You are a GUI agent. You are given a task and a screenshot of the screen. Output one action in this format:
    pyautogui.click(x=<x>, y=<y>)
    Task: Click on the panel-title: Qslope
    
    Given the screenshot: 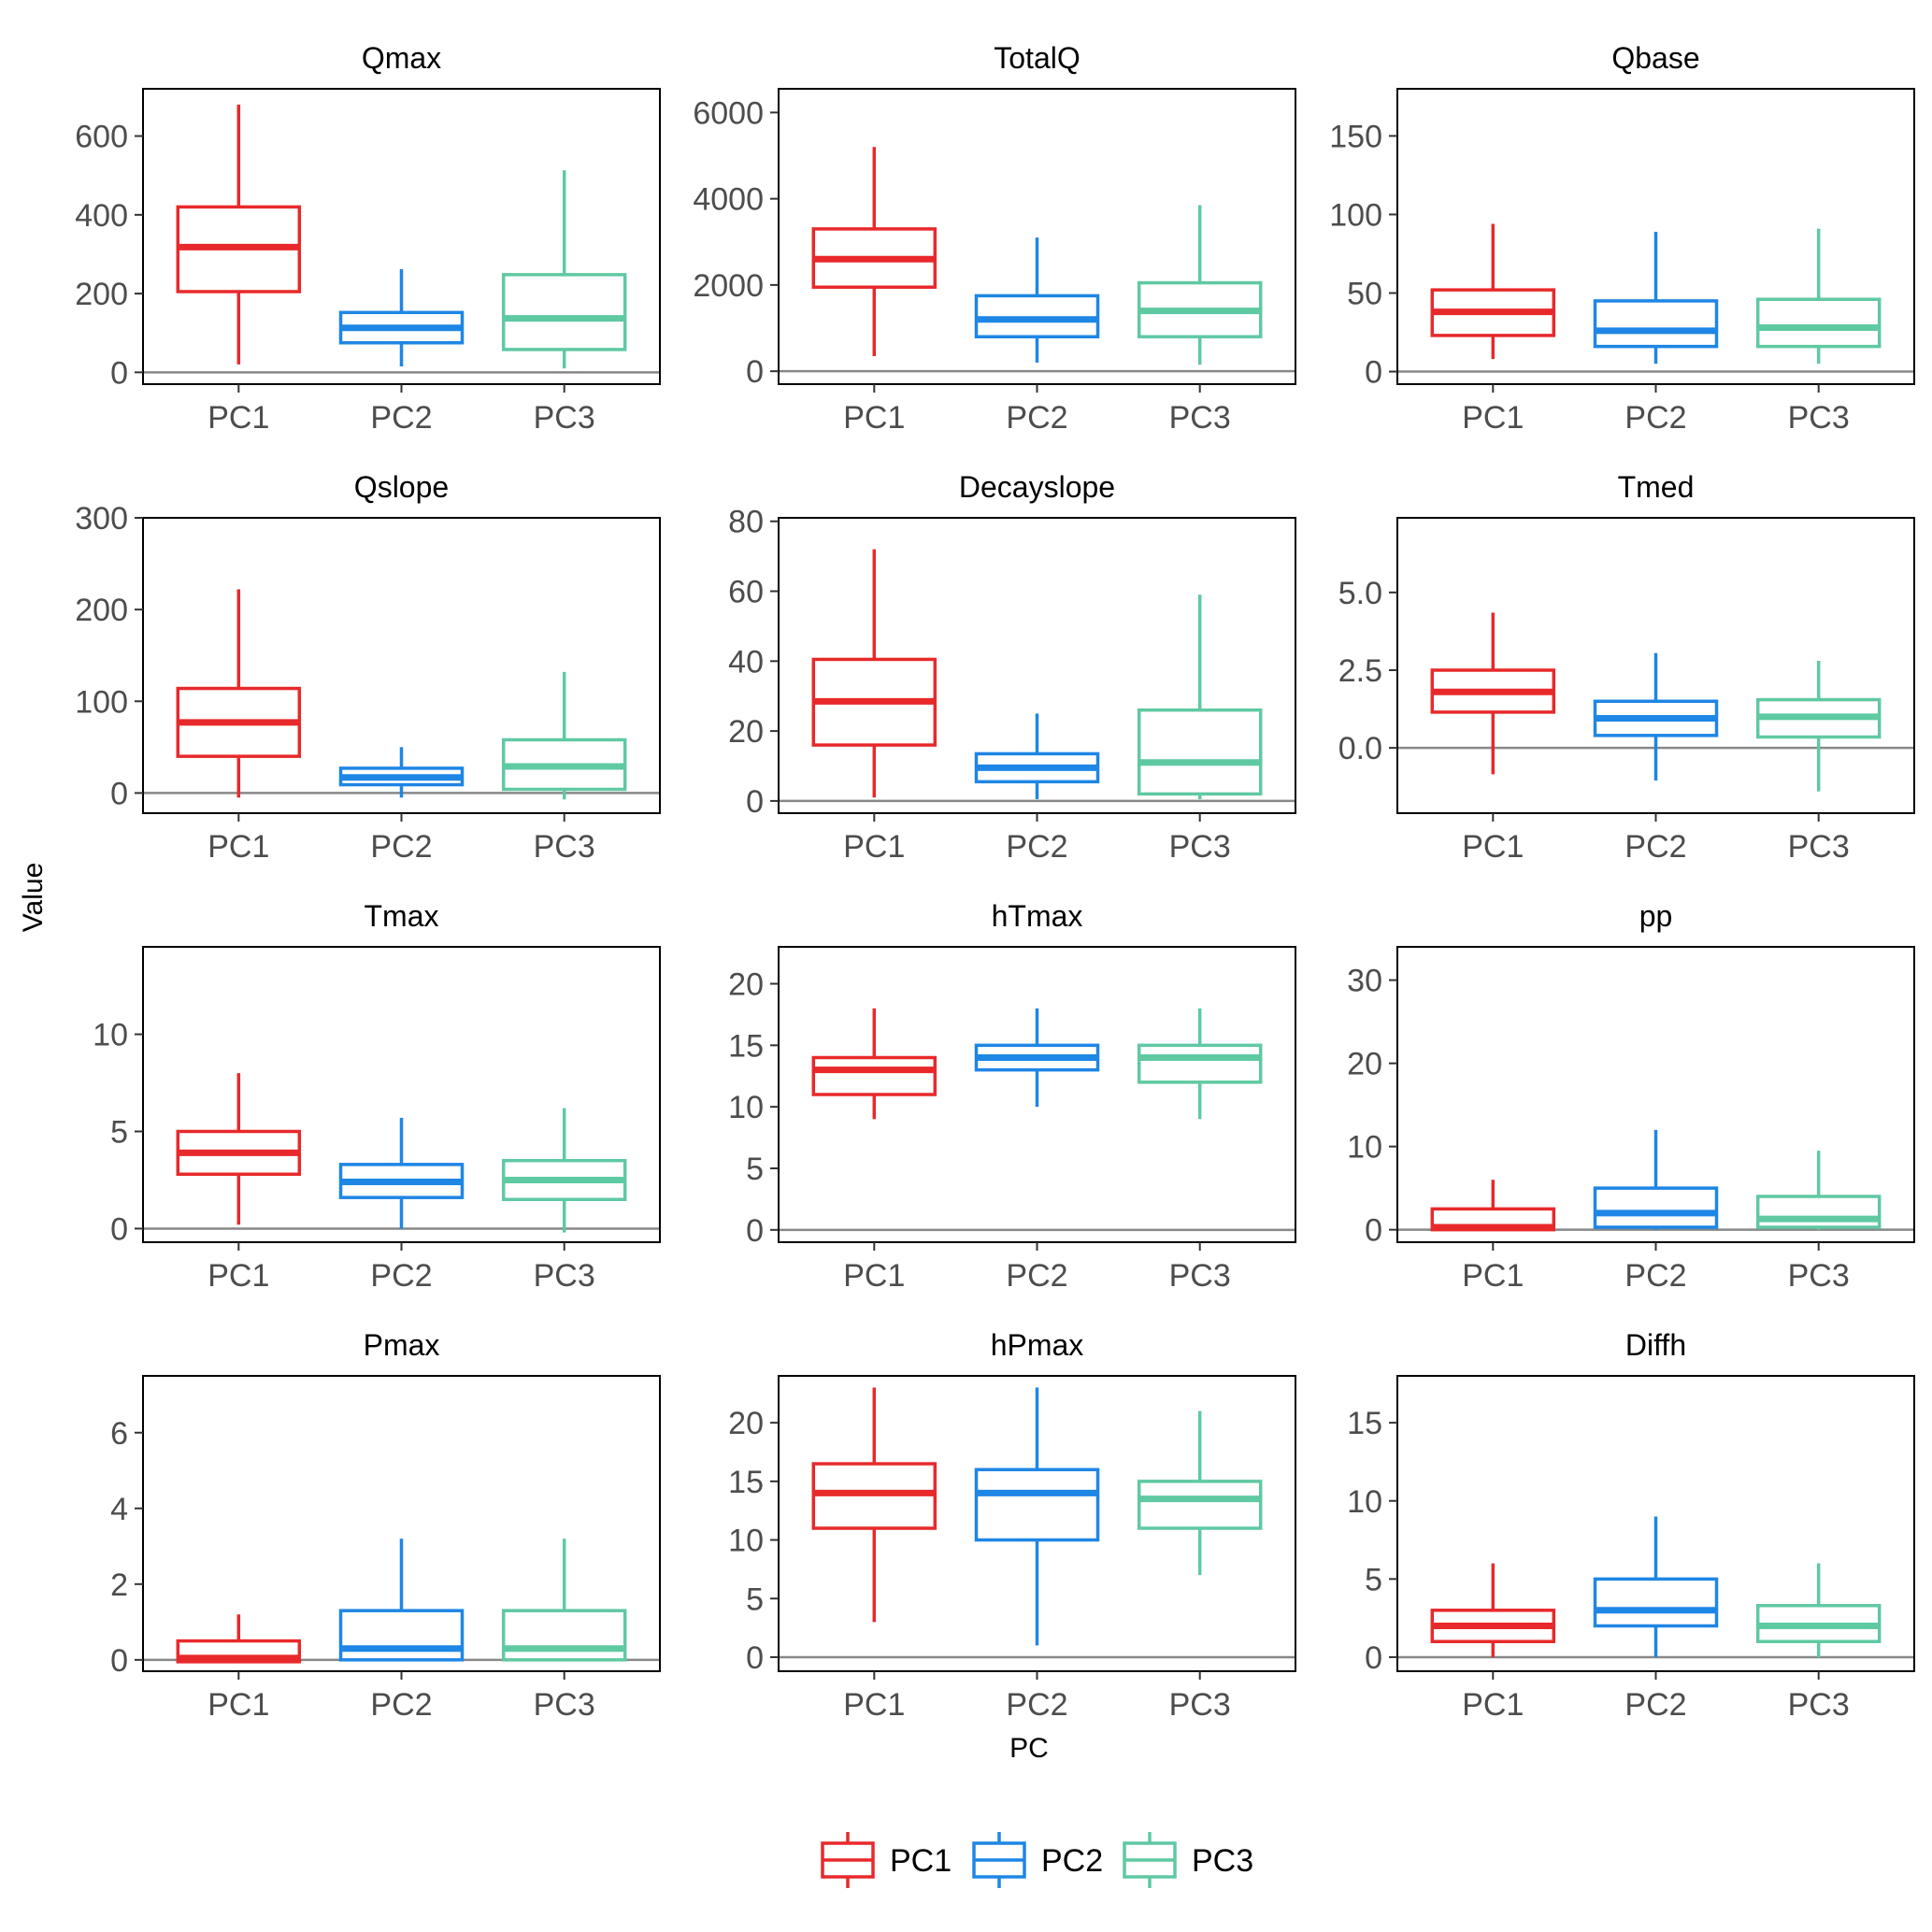 What is the action you would take?
    pyautogui.click(x=401, y=487)
    